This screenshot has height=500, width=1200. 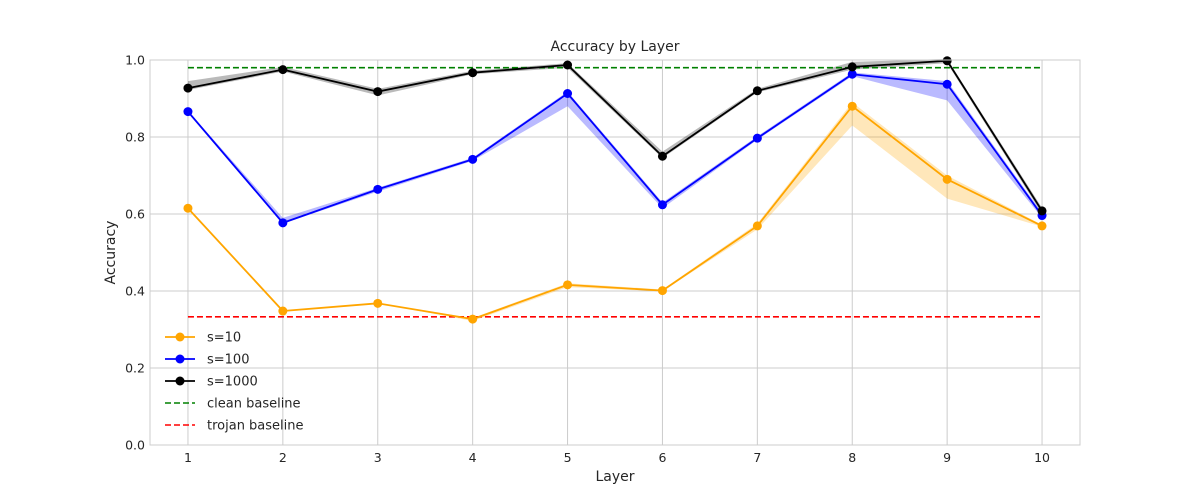 I want to click on legend-label: trojan baseline, so click(x=255, y=426).